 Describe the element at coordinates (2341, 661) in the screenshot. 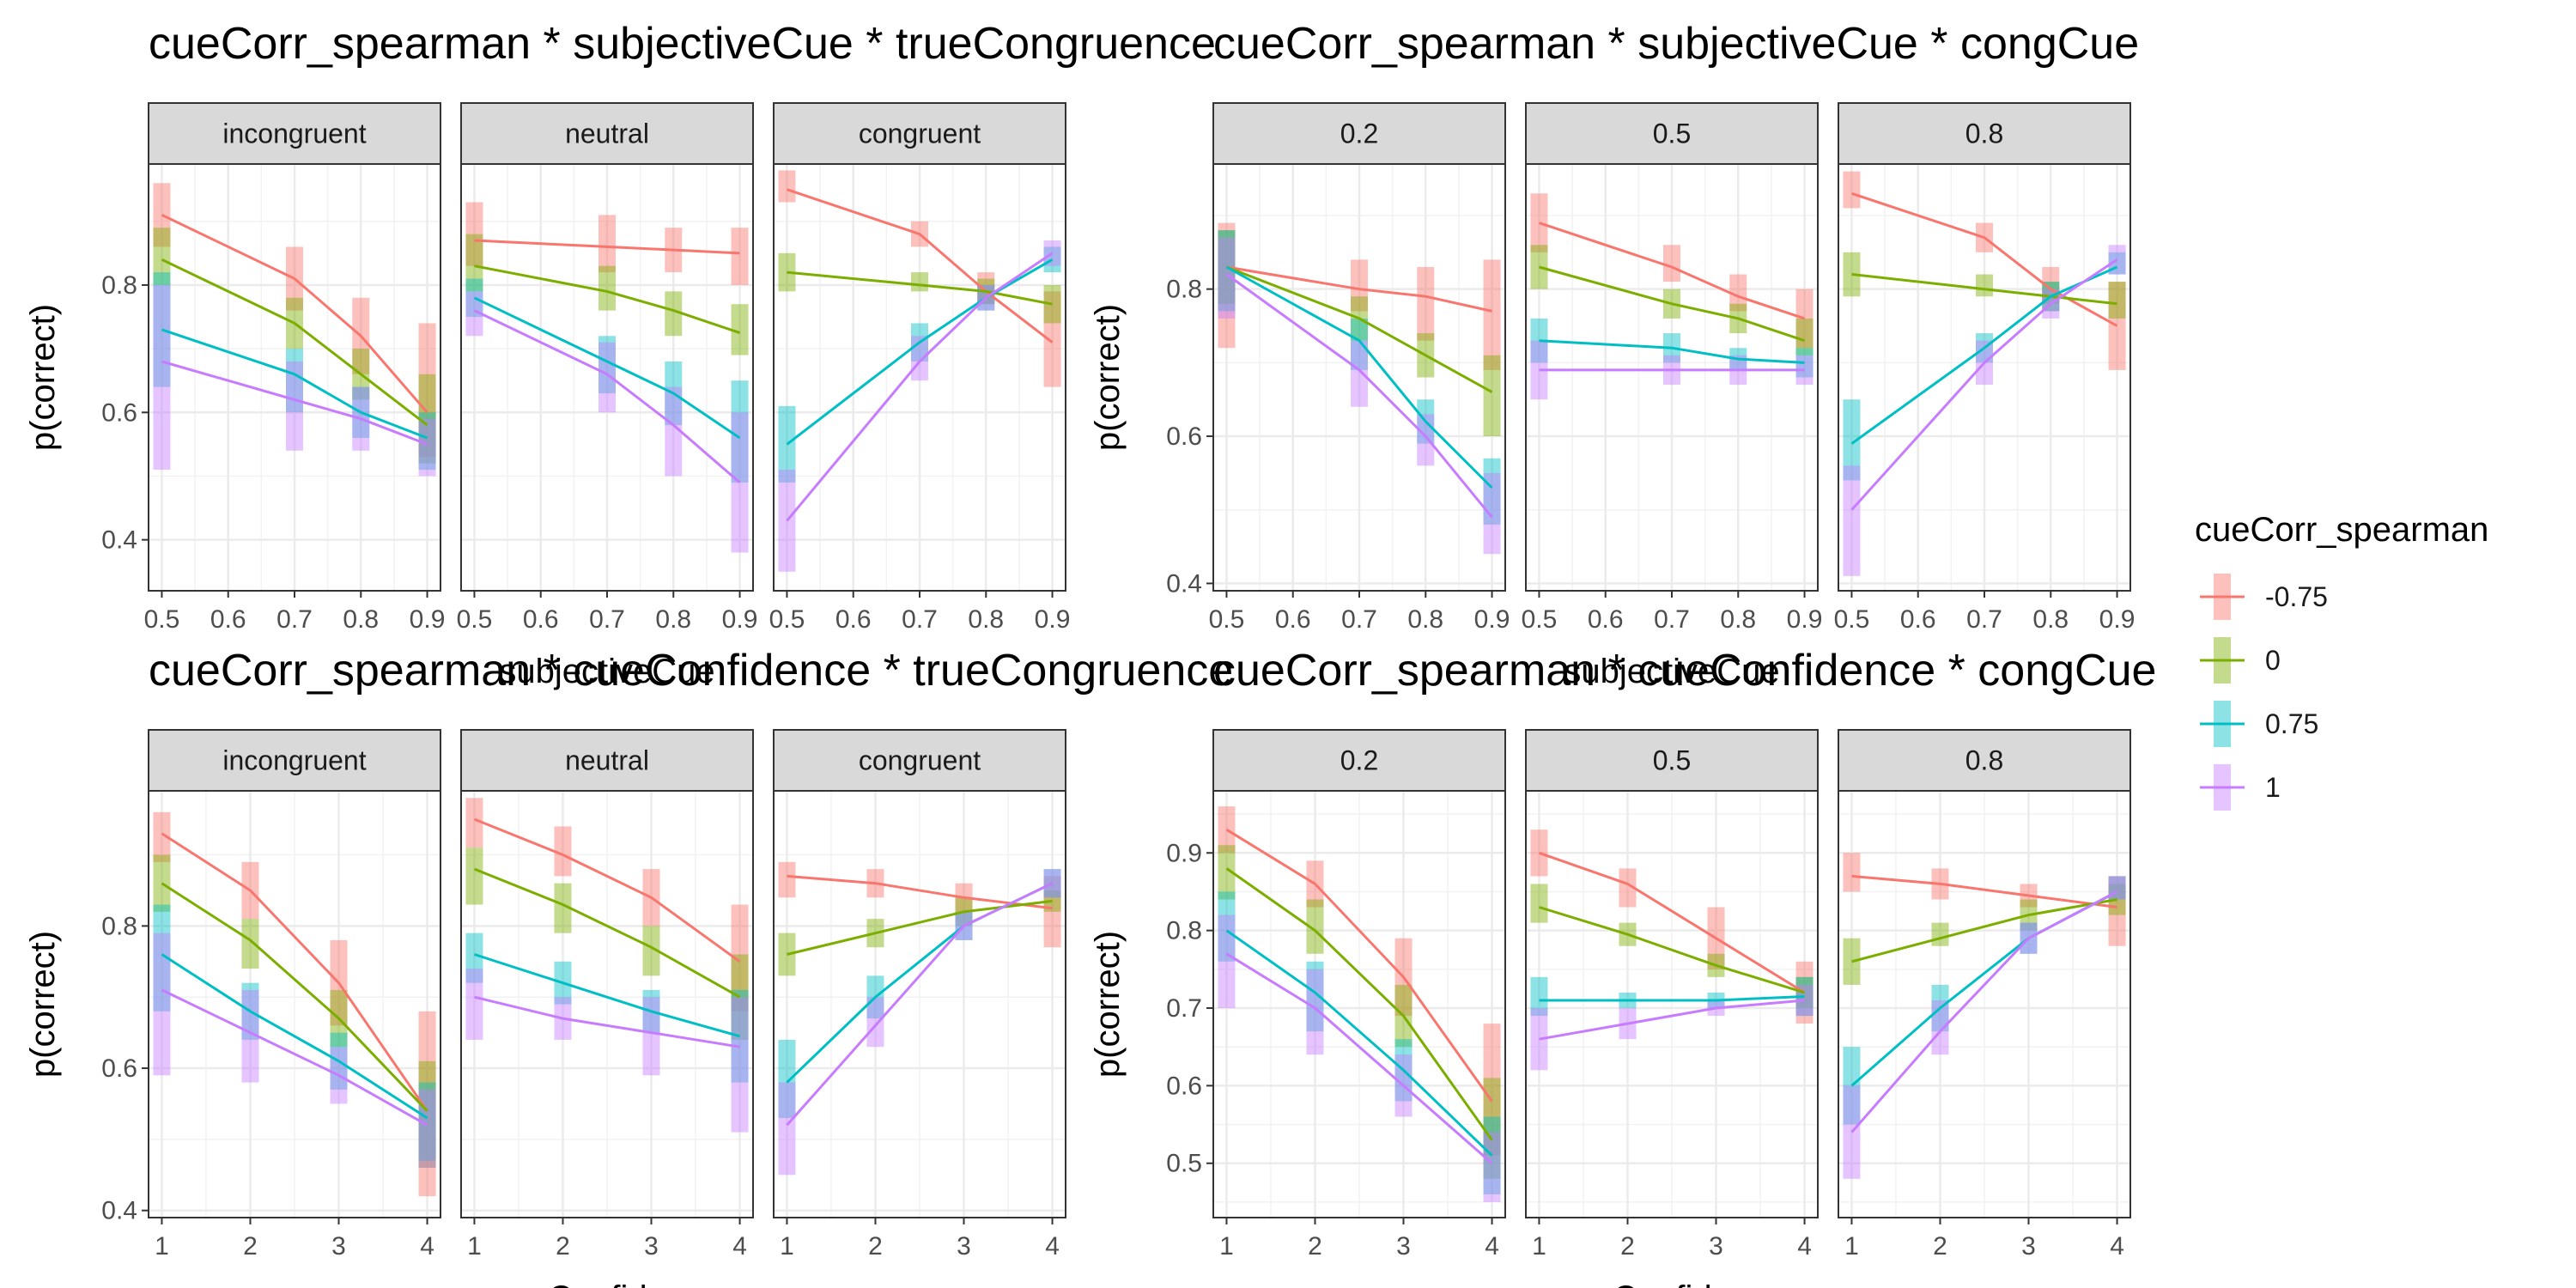

I see `legend: cueCorr_spearman -0.75 0 0.75 1` at that location.